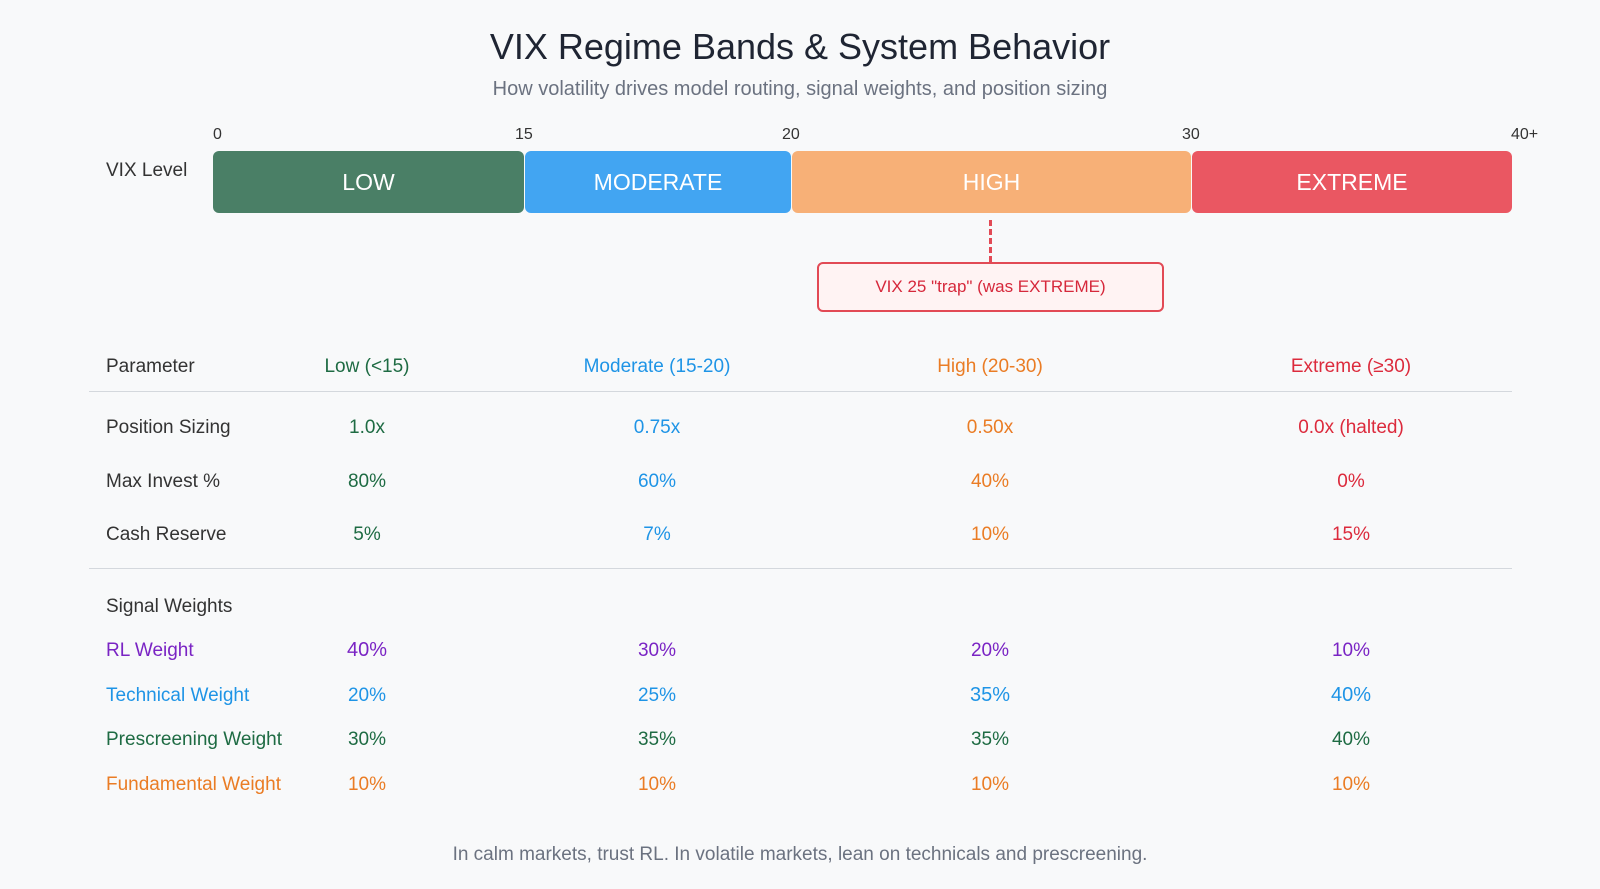 This screenshot has height=889, width=1600. Describe the element at coordinates (990, 427) in the screenshot. I see `table-cell: 0.50x` at that location.